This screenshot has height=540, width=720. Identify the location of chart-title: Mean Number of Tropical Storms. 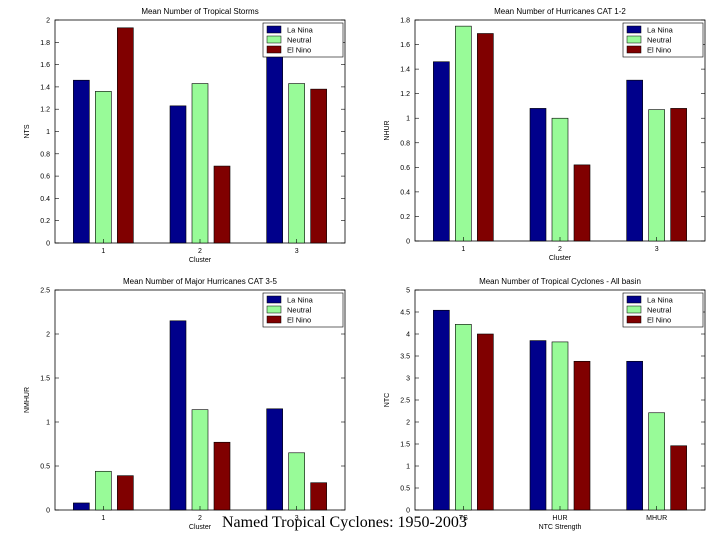
(199, 11).